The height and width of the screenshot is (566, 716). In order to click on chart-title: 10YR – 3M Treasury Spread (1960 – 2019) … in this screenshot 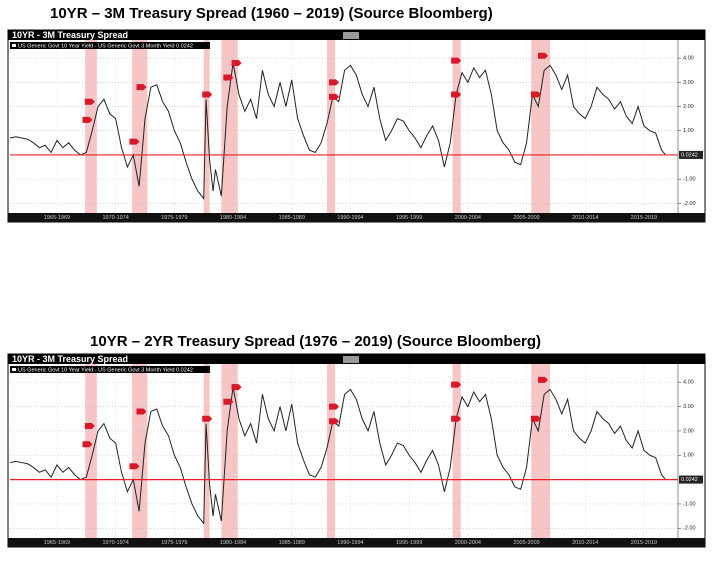, I will do `click(271, 13)`.